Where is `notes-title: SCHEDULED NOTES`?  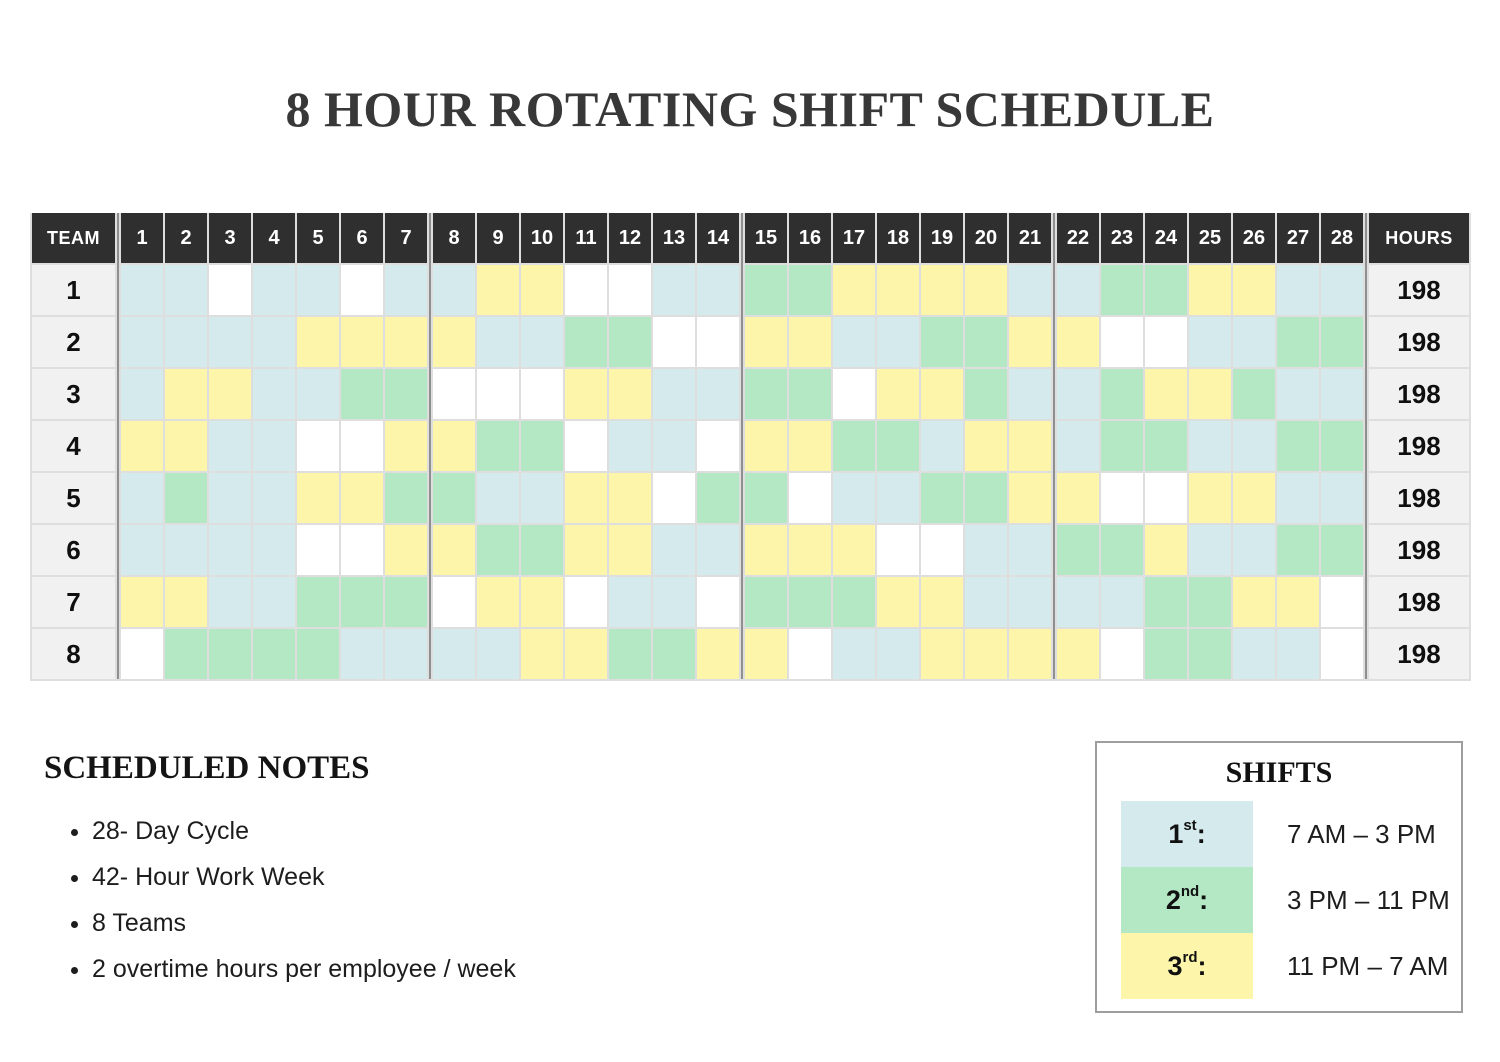
notes-title: SCHEDULED NOTES is located at coordinates (207, 768).